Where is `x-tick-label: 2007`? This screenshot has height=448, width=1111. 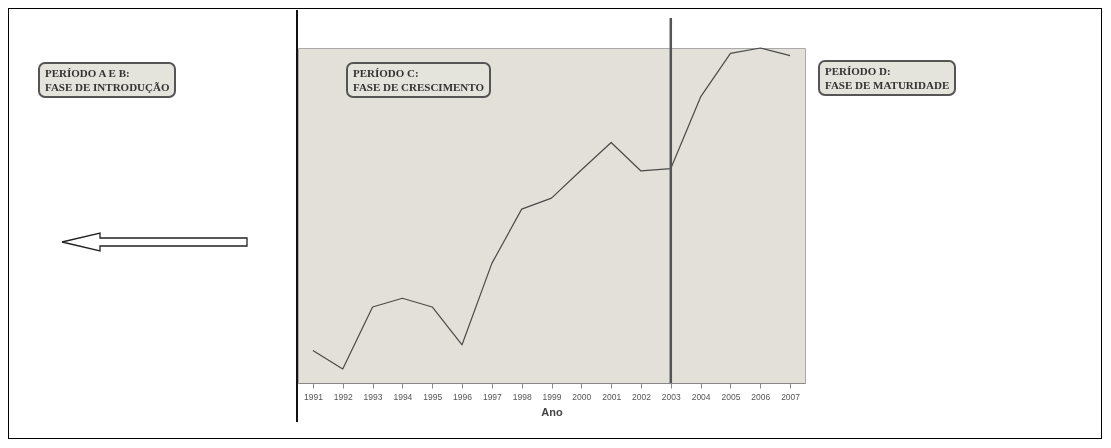 x-tick-label: 2007 is located at coordinates (791, 396).